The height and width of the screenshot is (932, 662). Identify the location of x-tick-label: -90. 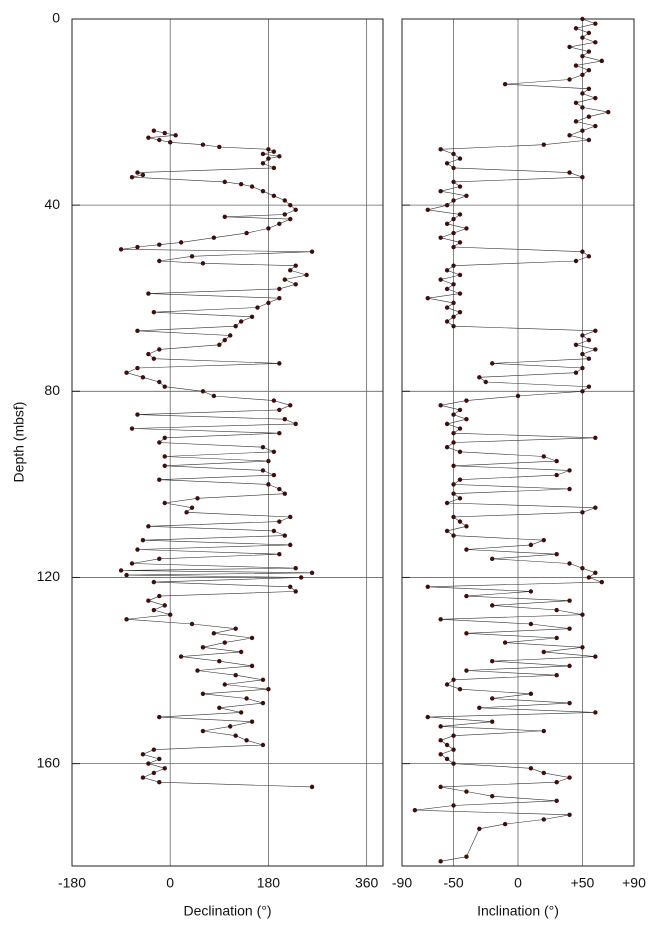
(402, 883).